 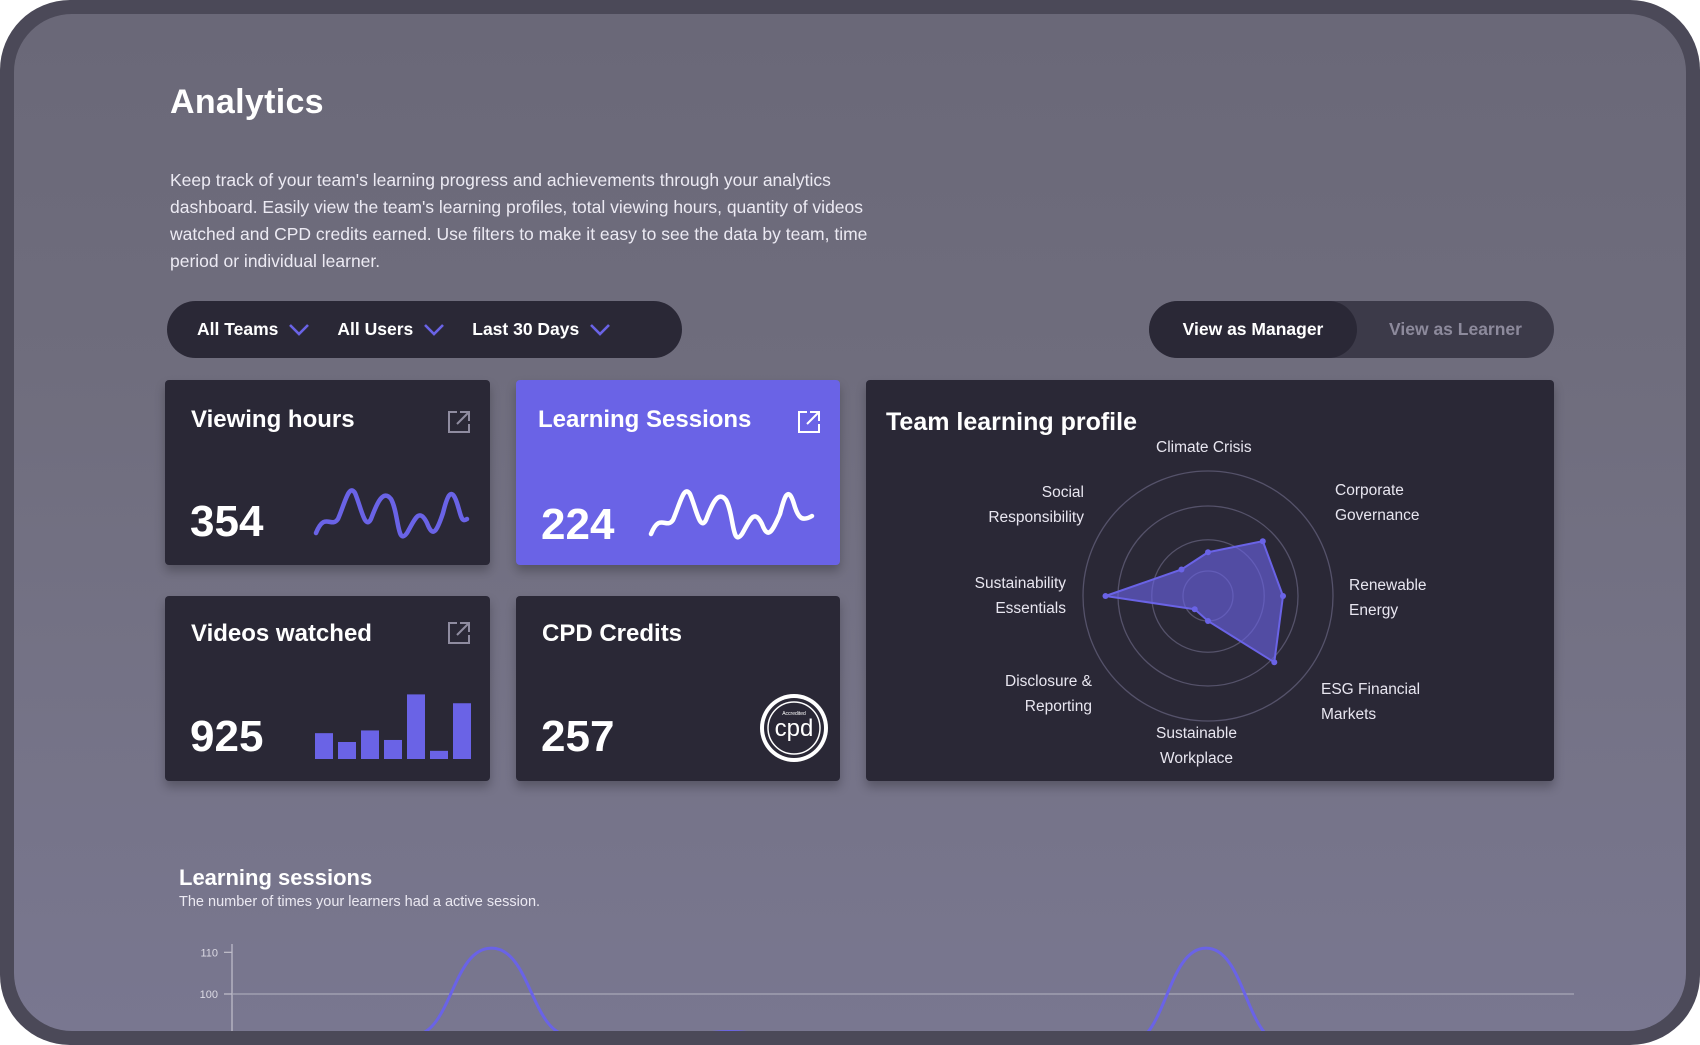 What do you see at coordinates (227, 736) in the screenshot?
I see `videos-watched-value: 925` at bounding box center [227, 736].